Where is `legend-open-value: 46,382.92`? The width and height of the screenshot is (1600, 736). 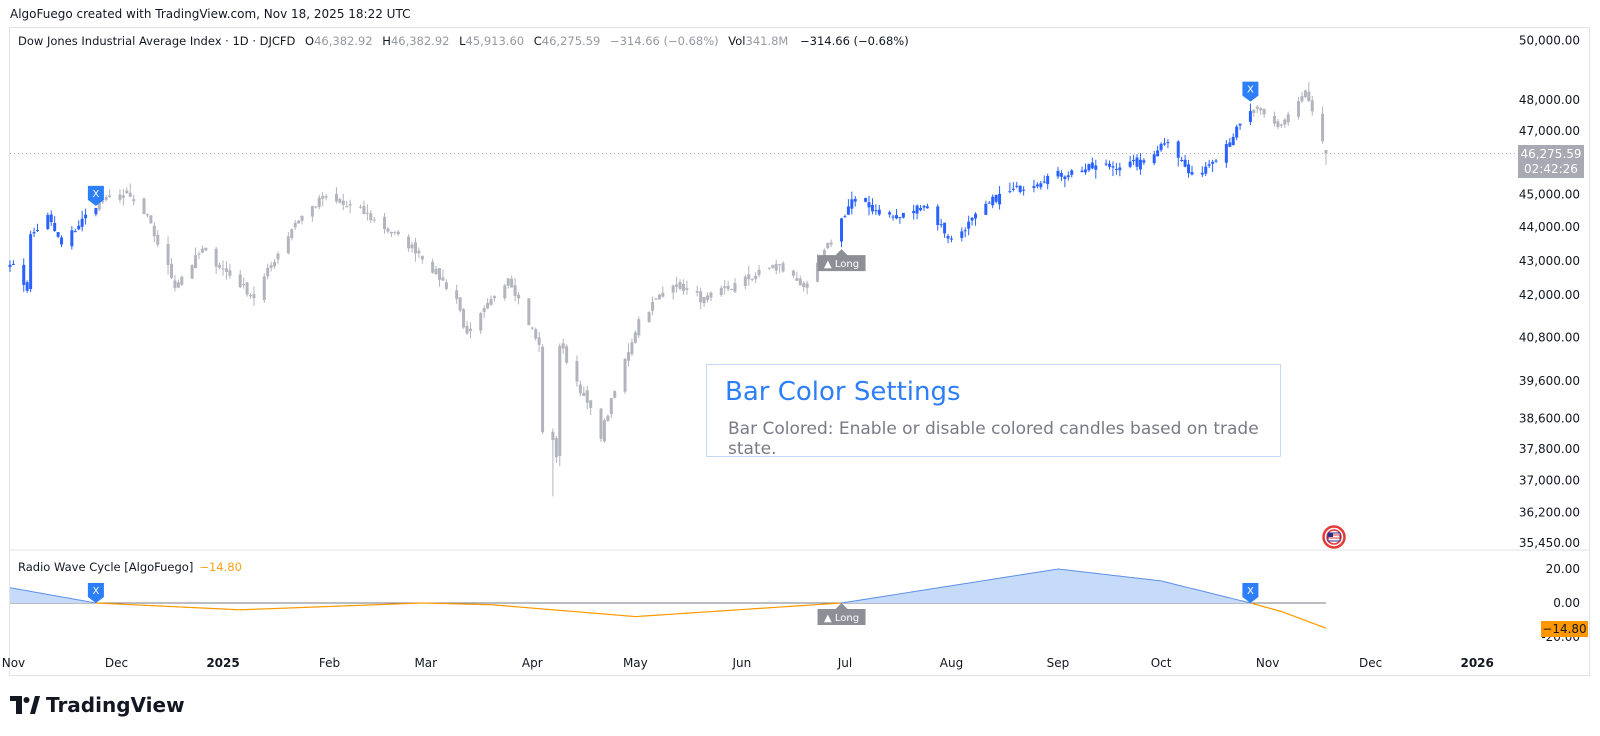
legend-open-value: 46,382.92 is located at coordinates (343, 41).